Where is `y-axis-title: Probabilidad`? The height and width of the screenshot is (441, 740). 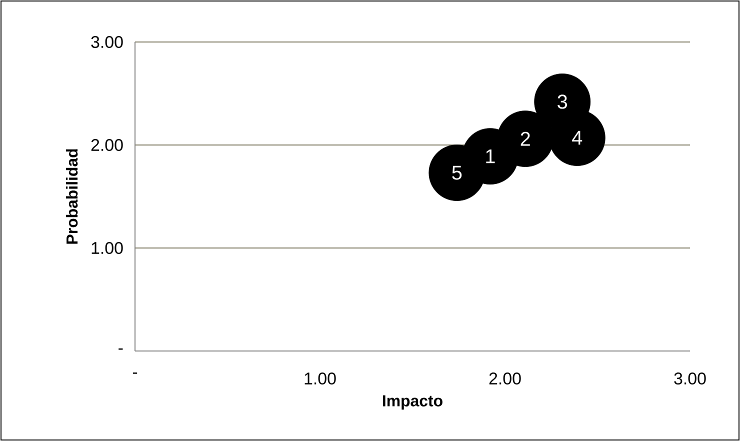 y-axis-title: Probabilidad is located at coordinates (72, 196).